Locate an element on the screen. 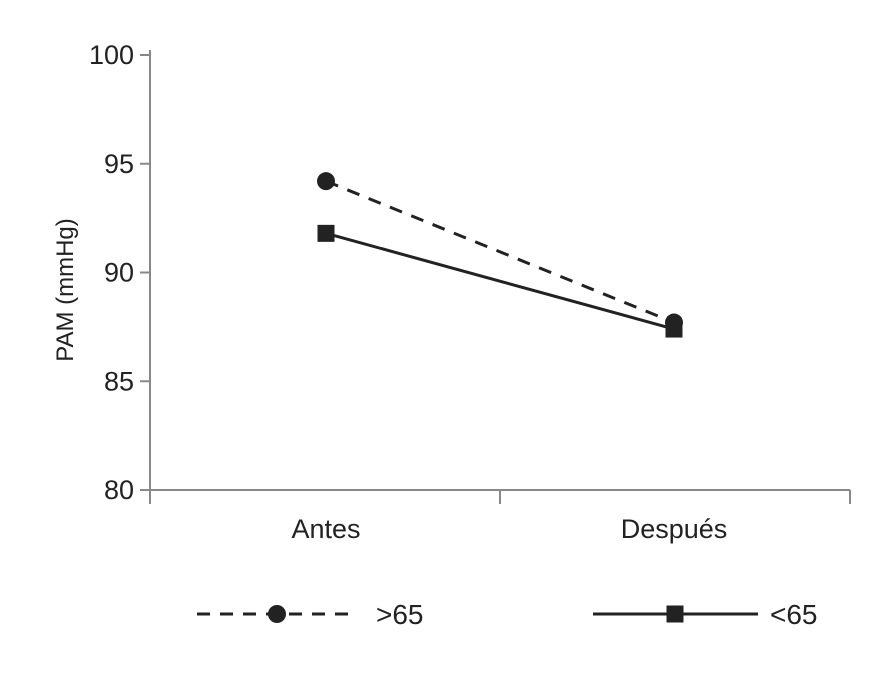 This screenshot has width=875, height=683. legend-item: <65 is located at coordinates (705, 614).